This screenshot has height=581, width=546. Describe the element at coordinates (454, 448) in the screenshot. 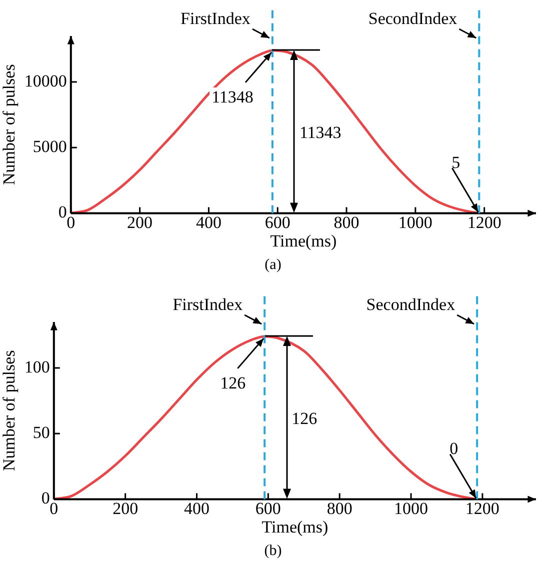

I see `annotation: 0` at that location.